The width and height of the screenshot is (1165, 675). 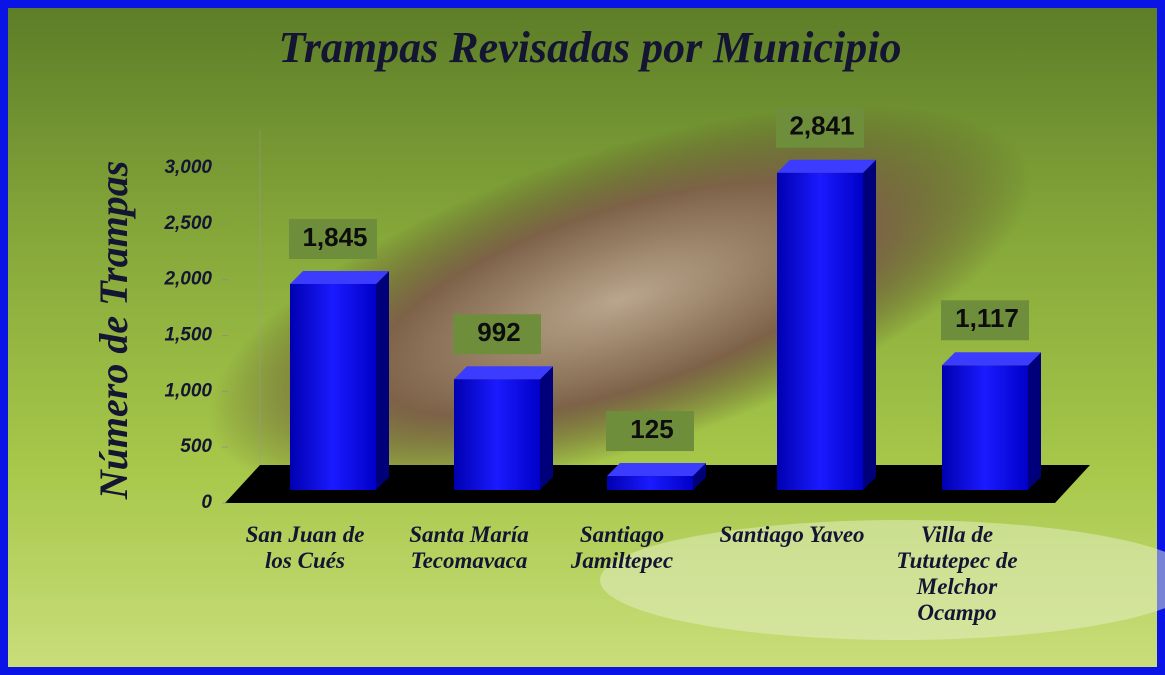 I want to click on y-tick-label: 500, so click(x=196, y=446).